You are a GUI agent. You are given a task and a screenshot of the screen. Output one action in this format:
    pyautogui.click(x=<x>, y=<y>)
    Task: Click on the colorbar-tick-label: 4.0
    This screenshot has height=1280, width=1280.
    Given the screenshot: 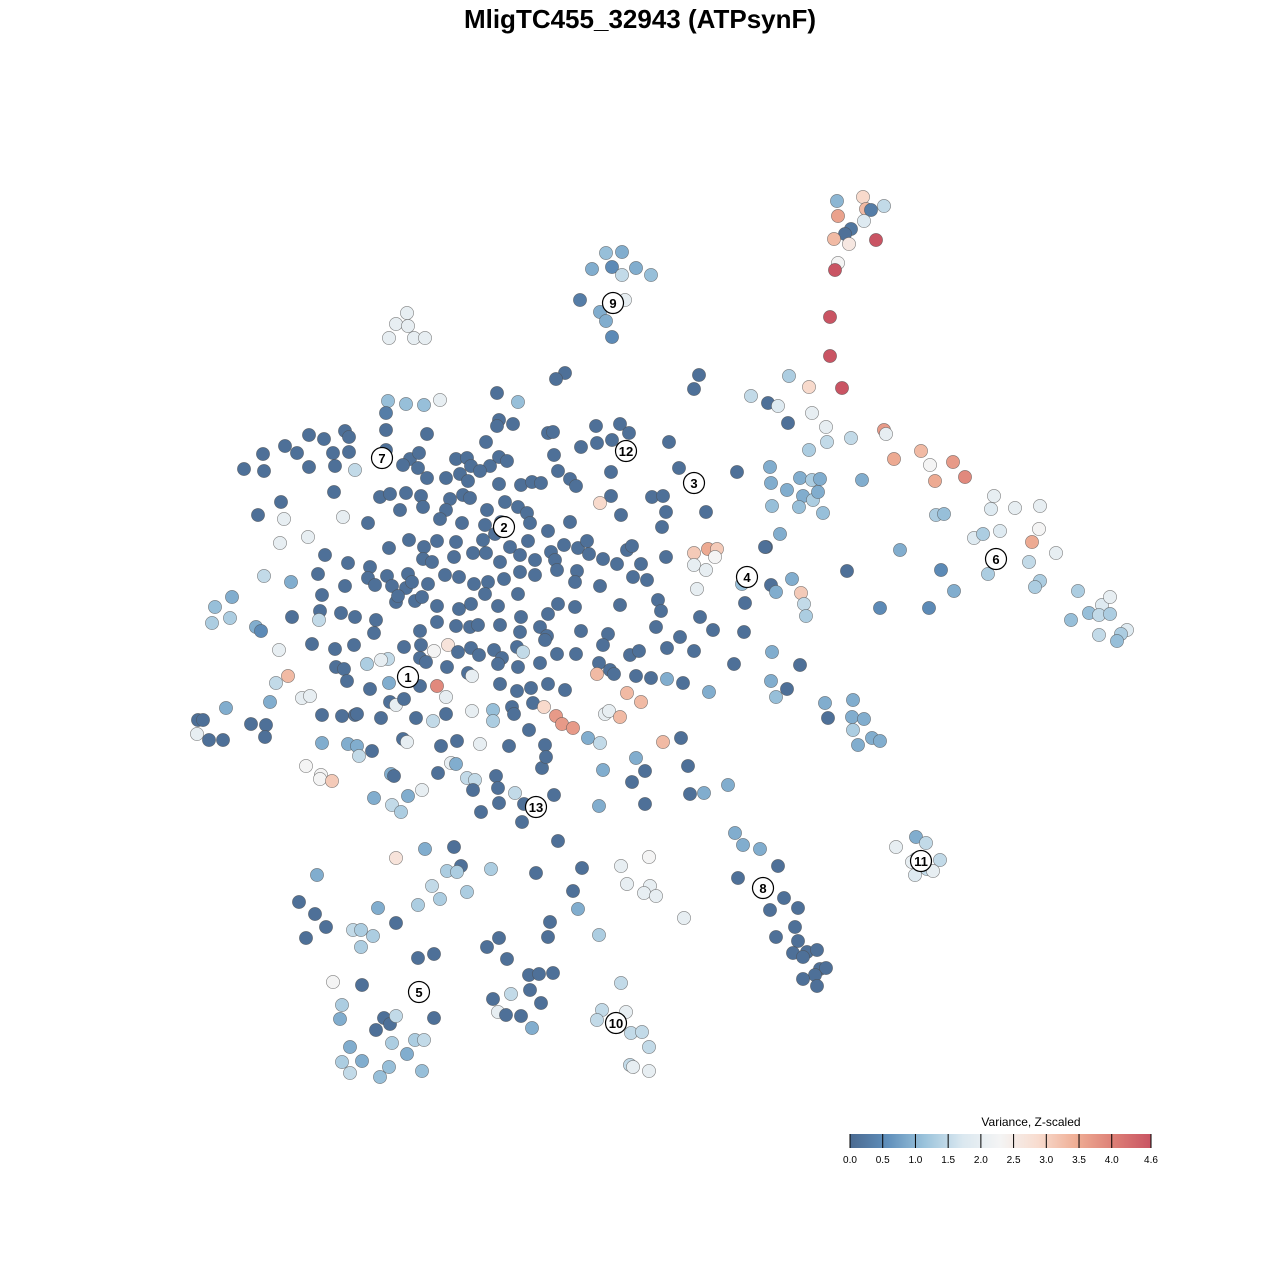 What is the action you would take?
    pyautogui.click(x=1112, y=1160)
    